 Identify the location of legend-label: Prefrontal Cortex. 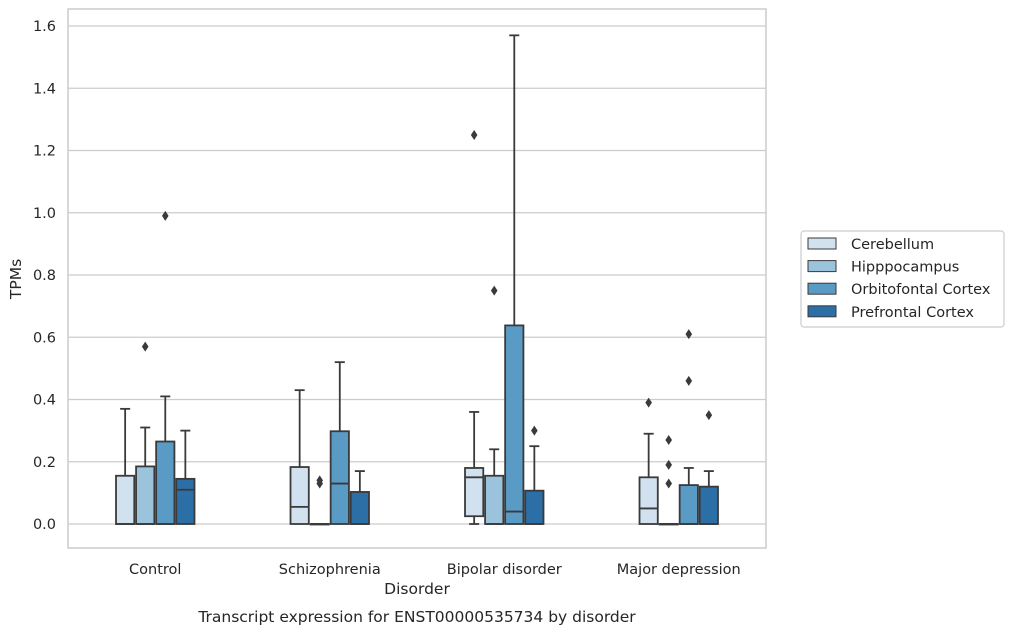
(912, 313).